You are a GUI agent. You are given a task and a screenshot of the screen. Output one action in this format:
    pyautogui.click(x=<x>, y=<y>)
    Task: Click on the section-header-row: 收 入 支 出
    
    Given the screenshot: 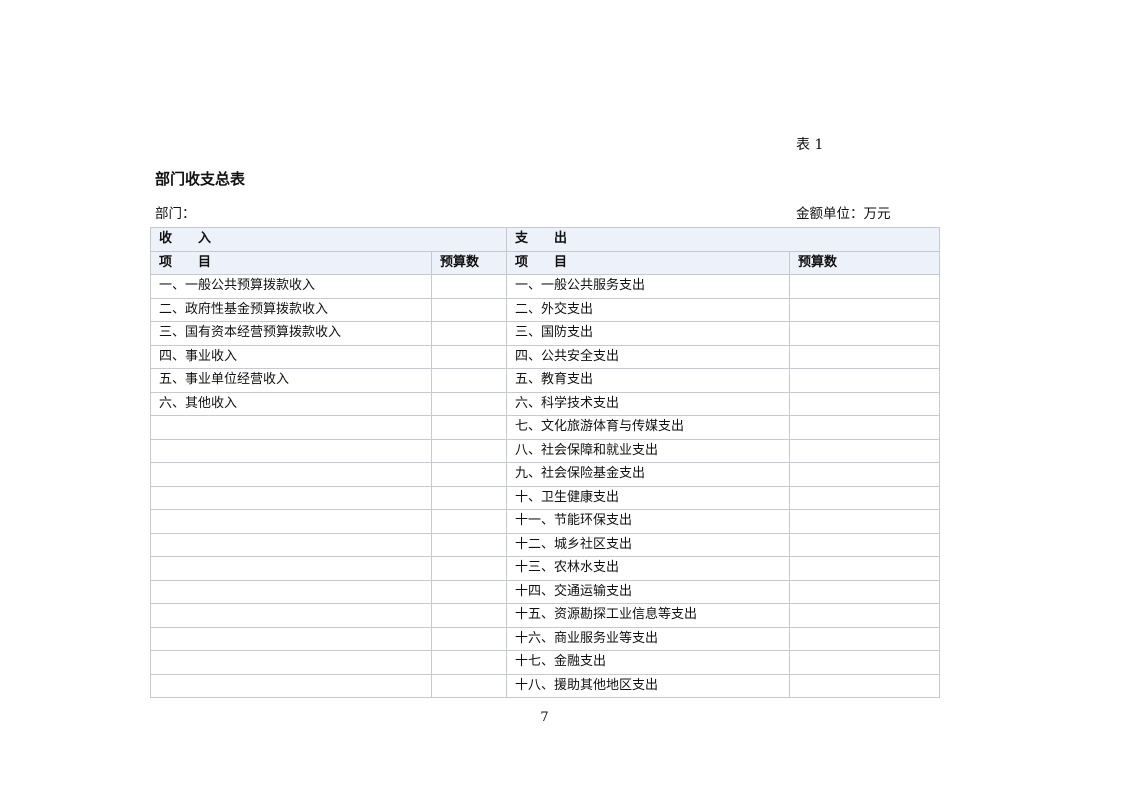 What is the action you would take?
    pyautogui.click(x=545, y=239)
    